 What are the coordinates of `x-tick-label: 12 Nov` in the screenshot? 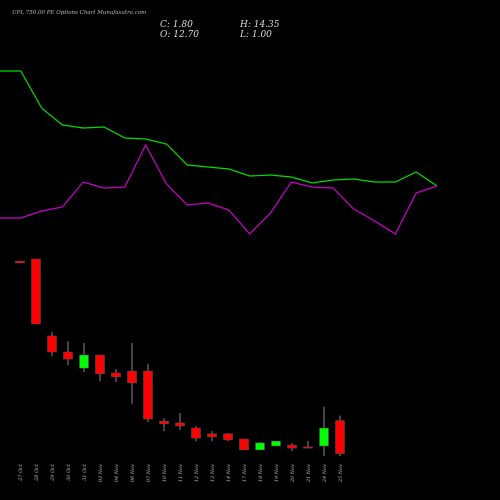 It's located at (197, 473).